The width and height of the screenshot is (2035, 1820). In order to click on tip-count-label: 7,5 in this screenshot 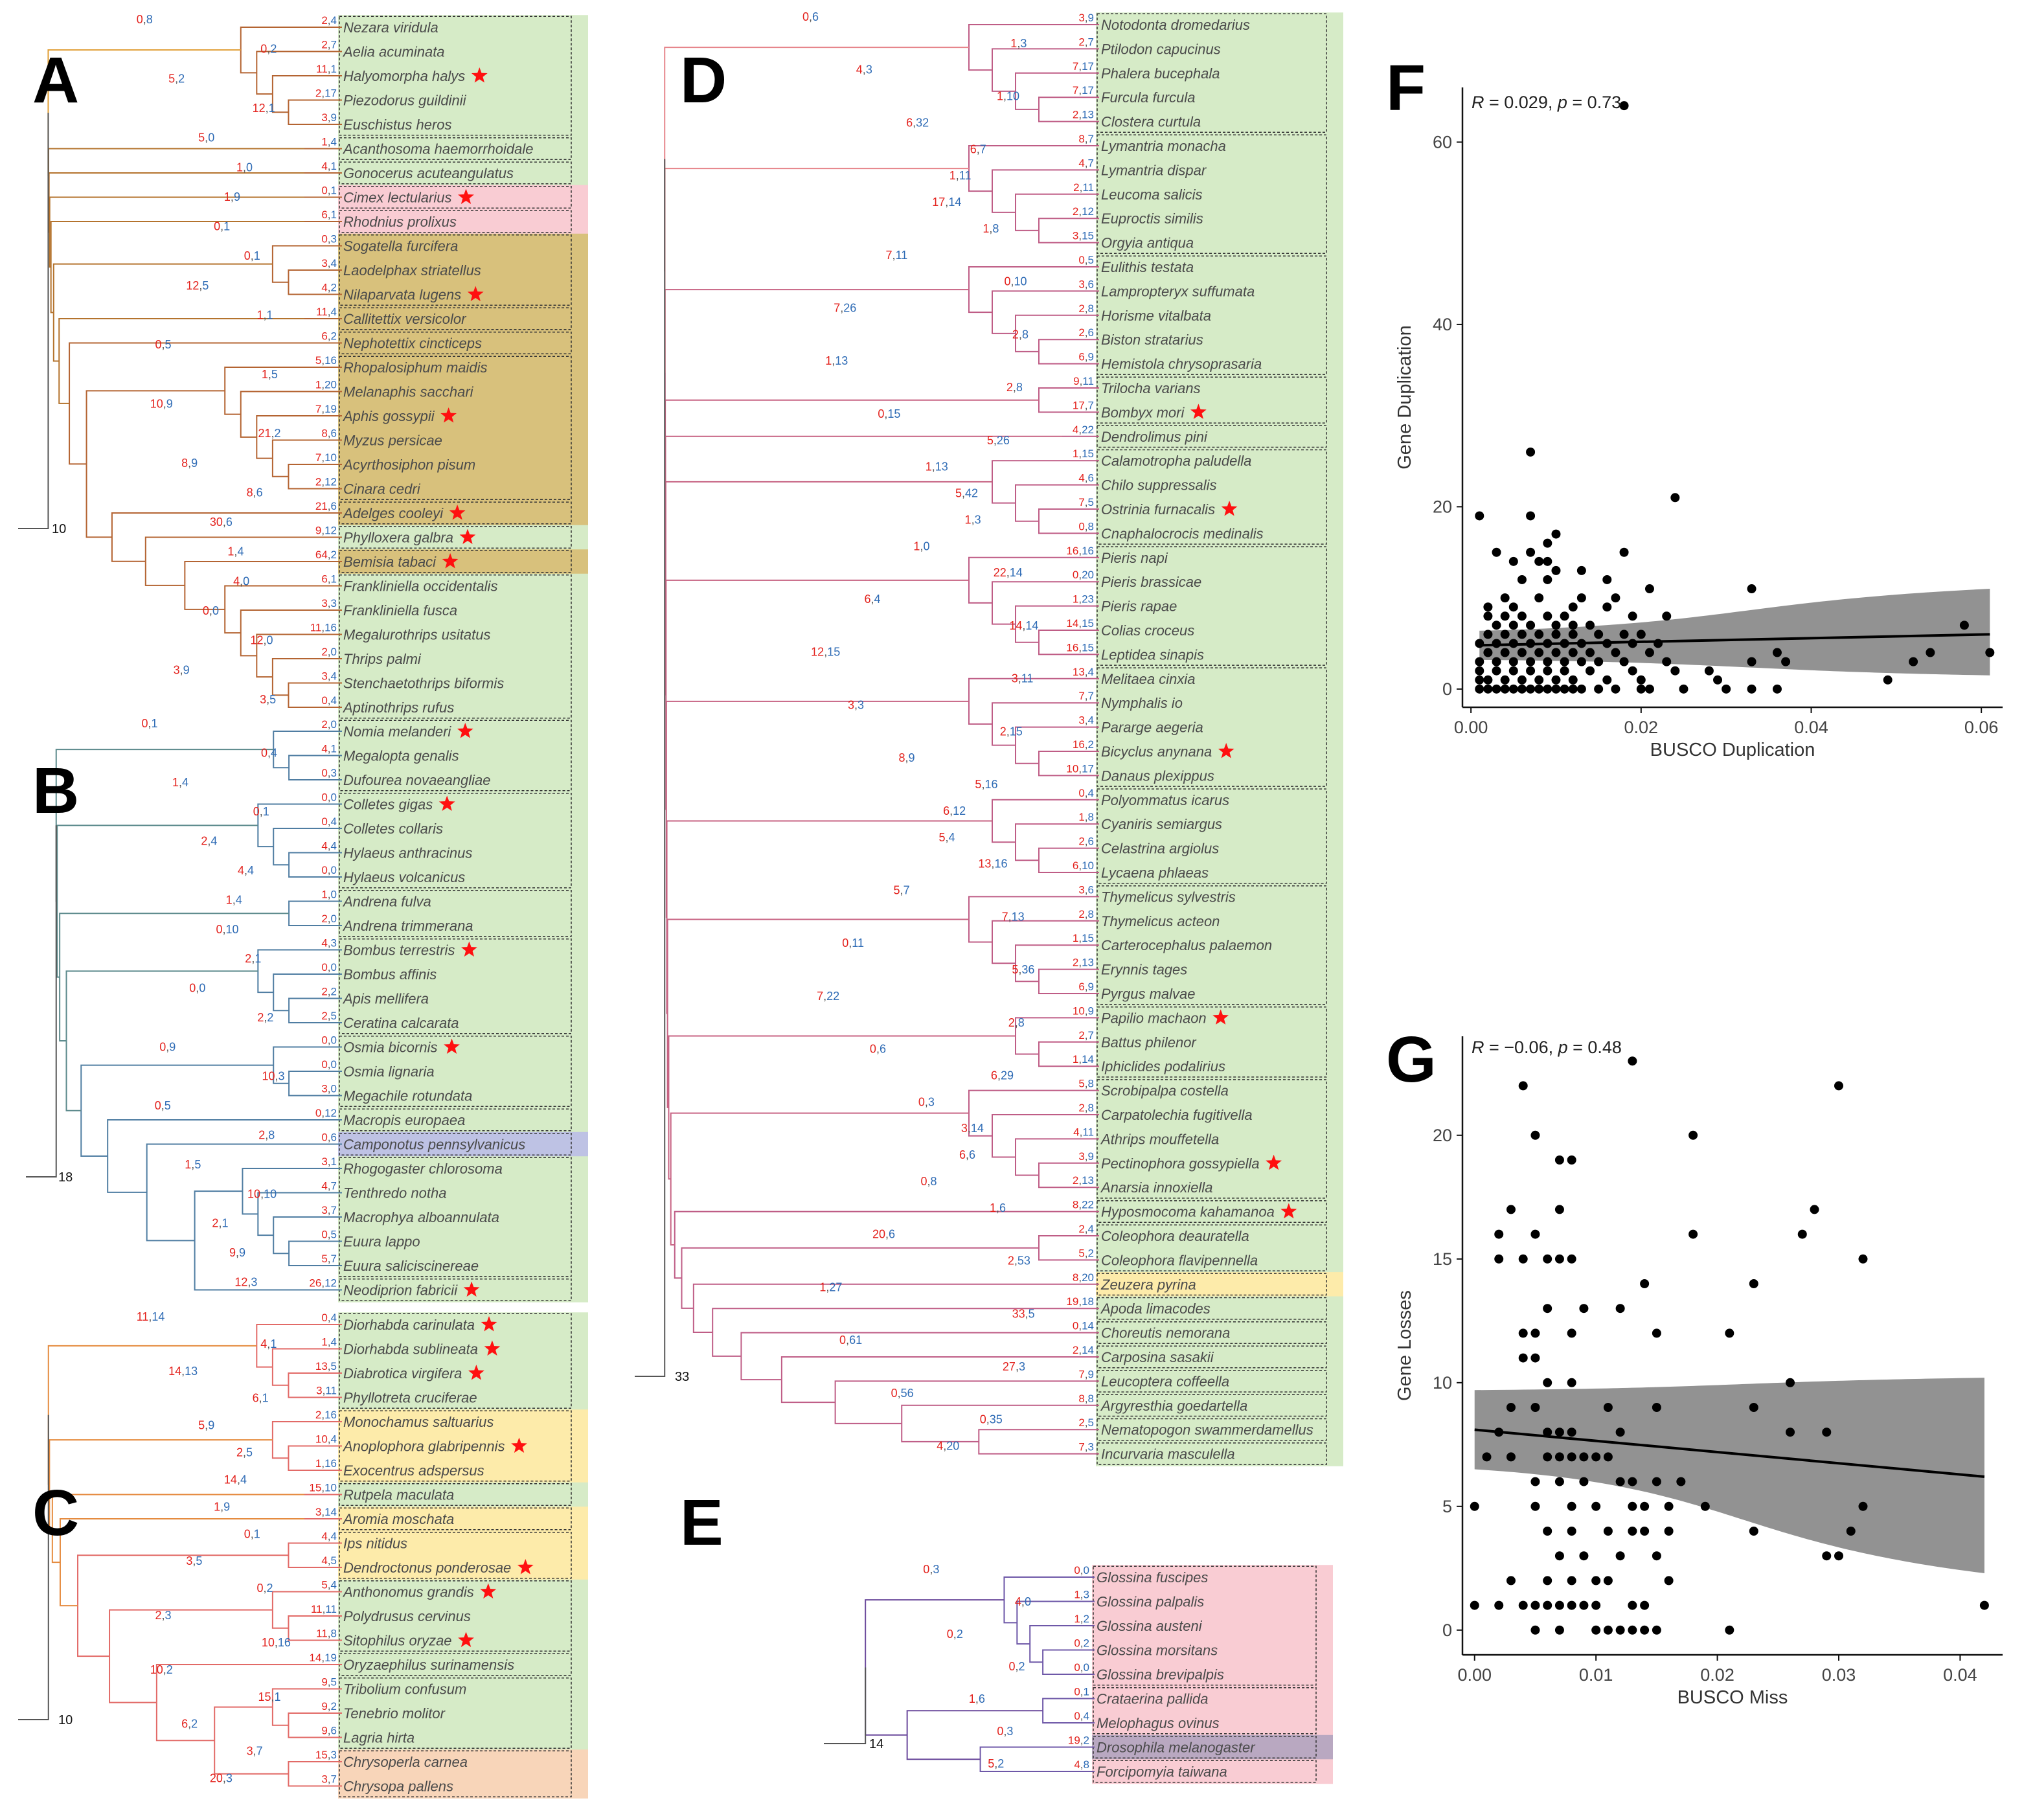, I will do `click(1086, 502)`.